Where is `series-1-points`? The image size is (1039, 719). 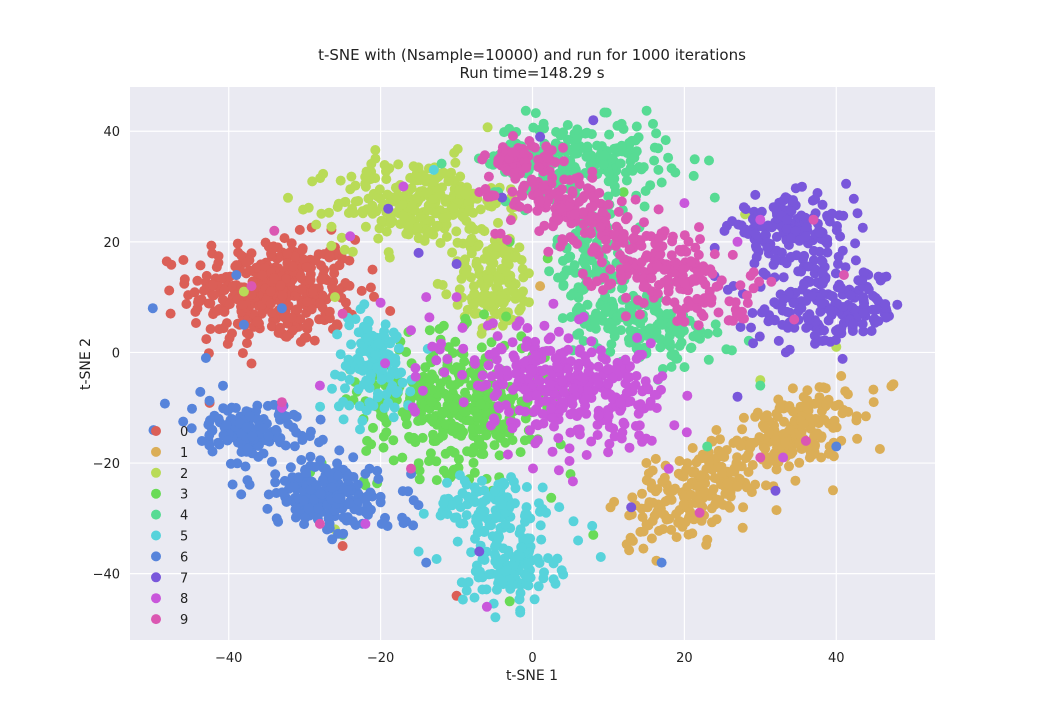
series-1-points is located at coordinates (717, 423).